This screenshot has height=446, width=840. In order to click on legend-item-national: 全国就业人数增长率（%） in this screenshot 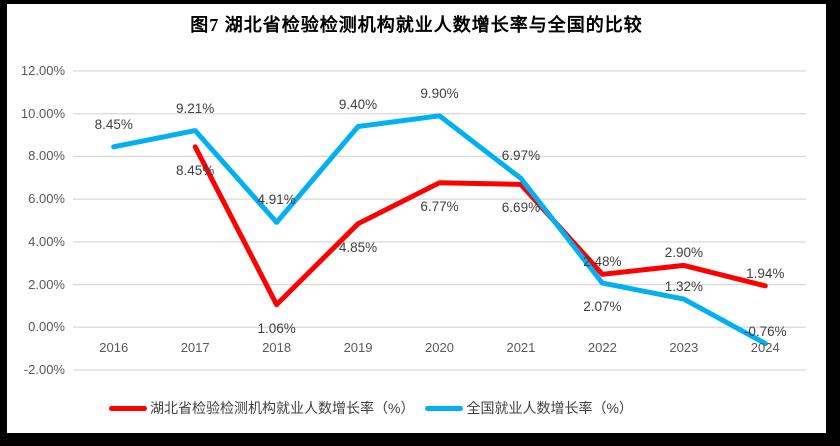, I will do `click(529, 408)`.